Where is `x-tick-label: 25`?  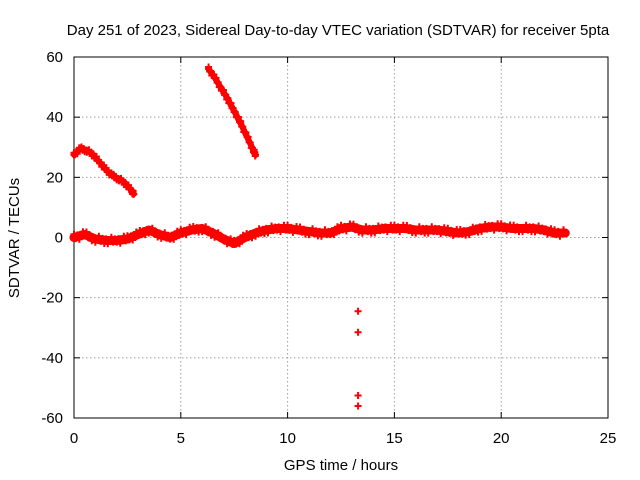 x-tick-label: 25 is located at coordinates (608, 438).